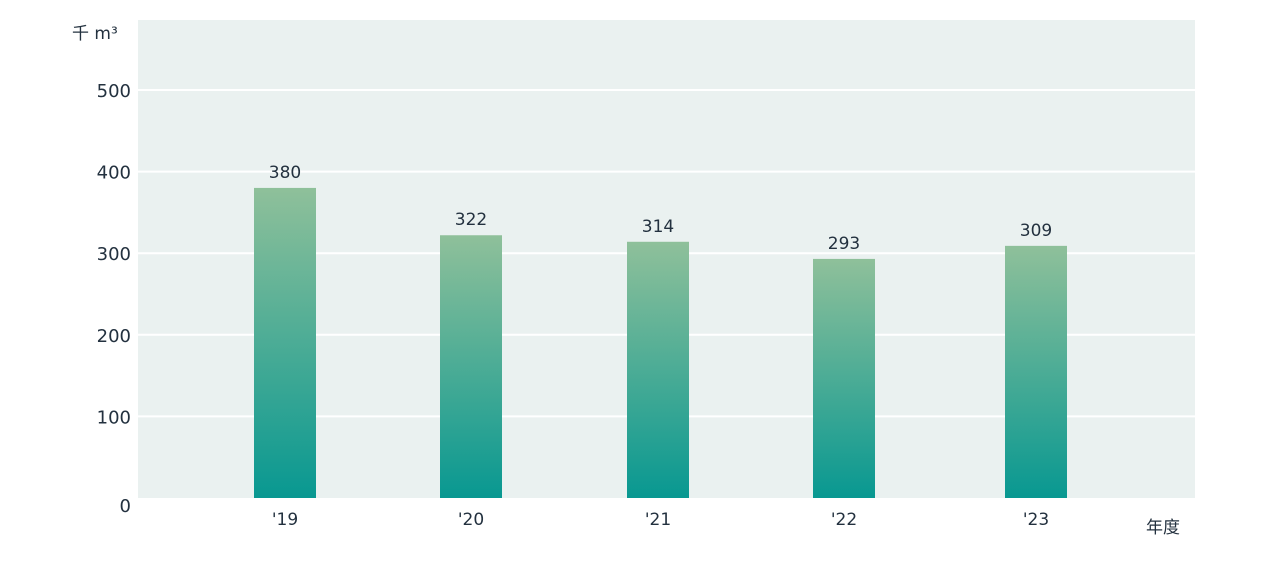 This screenshot has height=568, width=1281. Describe the element at coordinates (285, 520) in the screenshot. I see `x-tick-label: '19` at that location.